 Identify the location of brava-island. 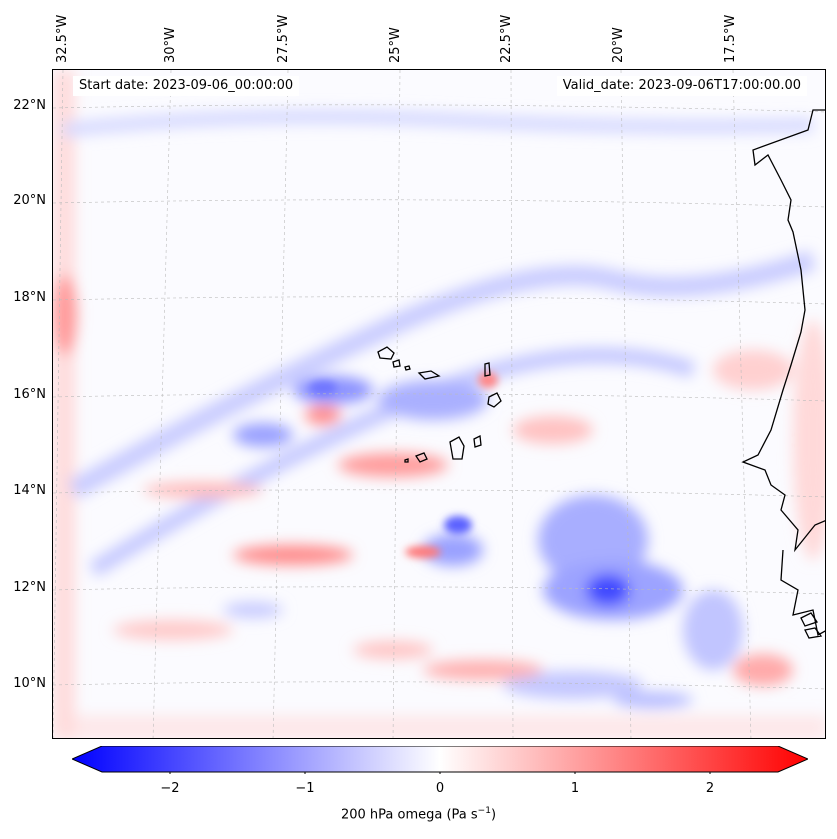
(406, 460).